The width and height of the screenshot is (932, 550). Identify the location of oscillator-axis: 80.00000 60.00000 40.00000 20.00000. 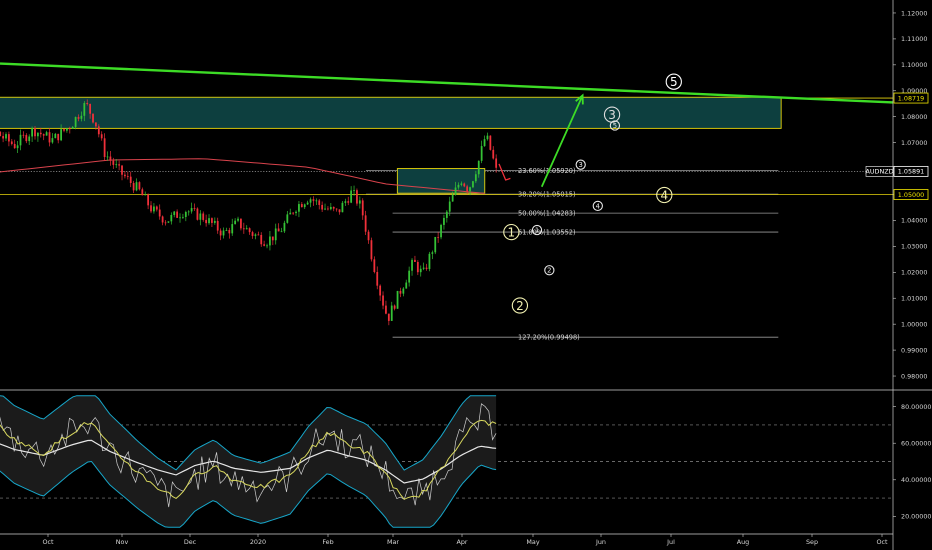
(912, 462).